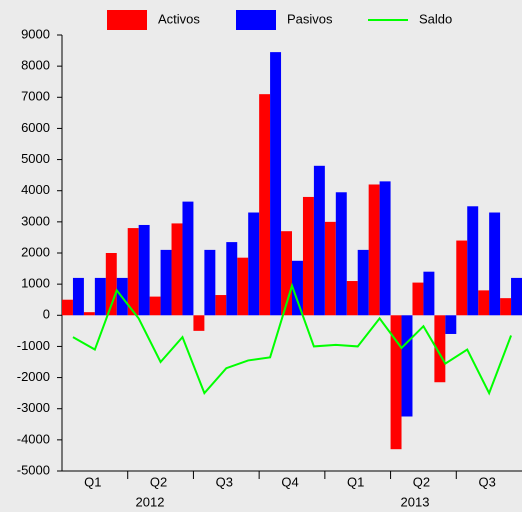  Describe the element at coordinates (33, 469) in the screenshot. I see `y-tick-label: -5000` at that location.